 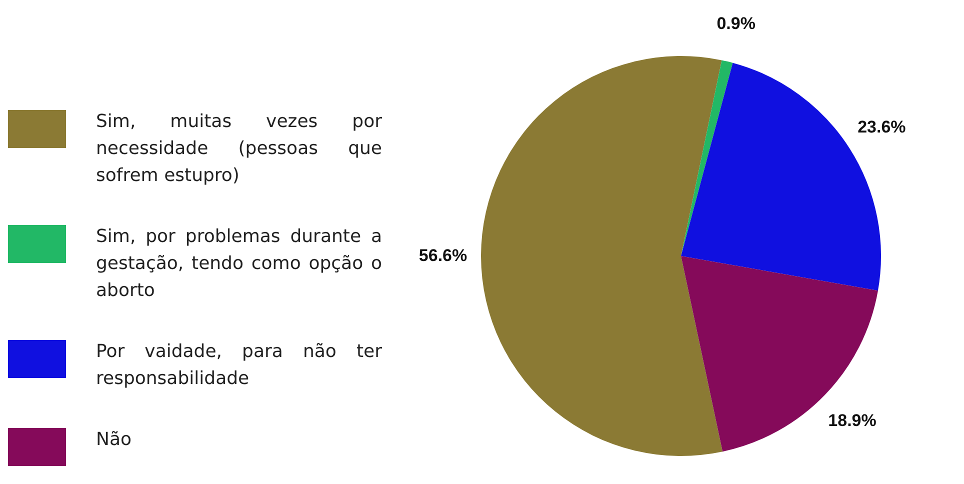 I want to click on data-label: 56.6%, so click(x=443, y=256).